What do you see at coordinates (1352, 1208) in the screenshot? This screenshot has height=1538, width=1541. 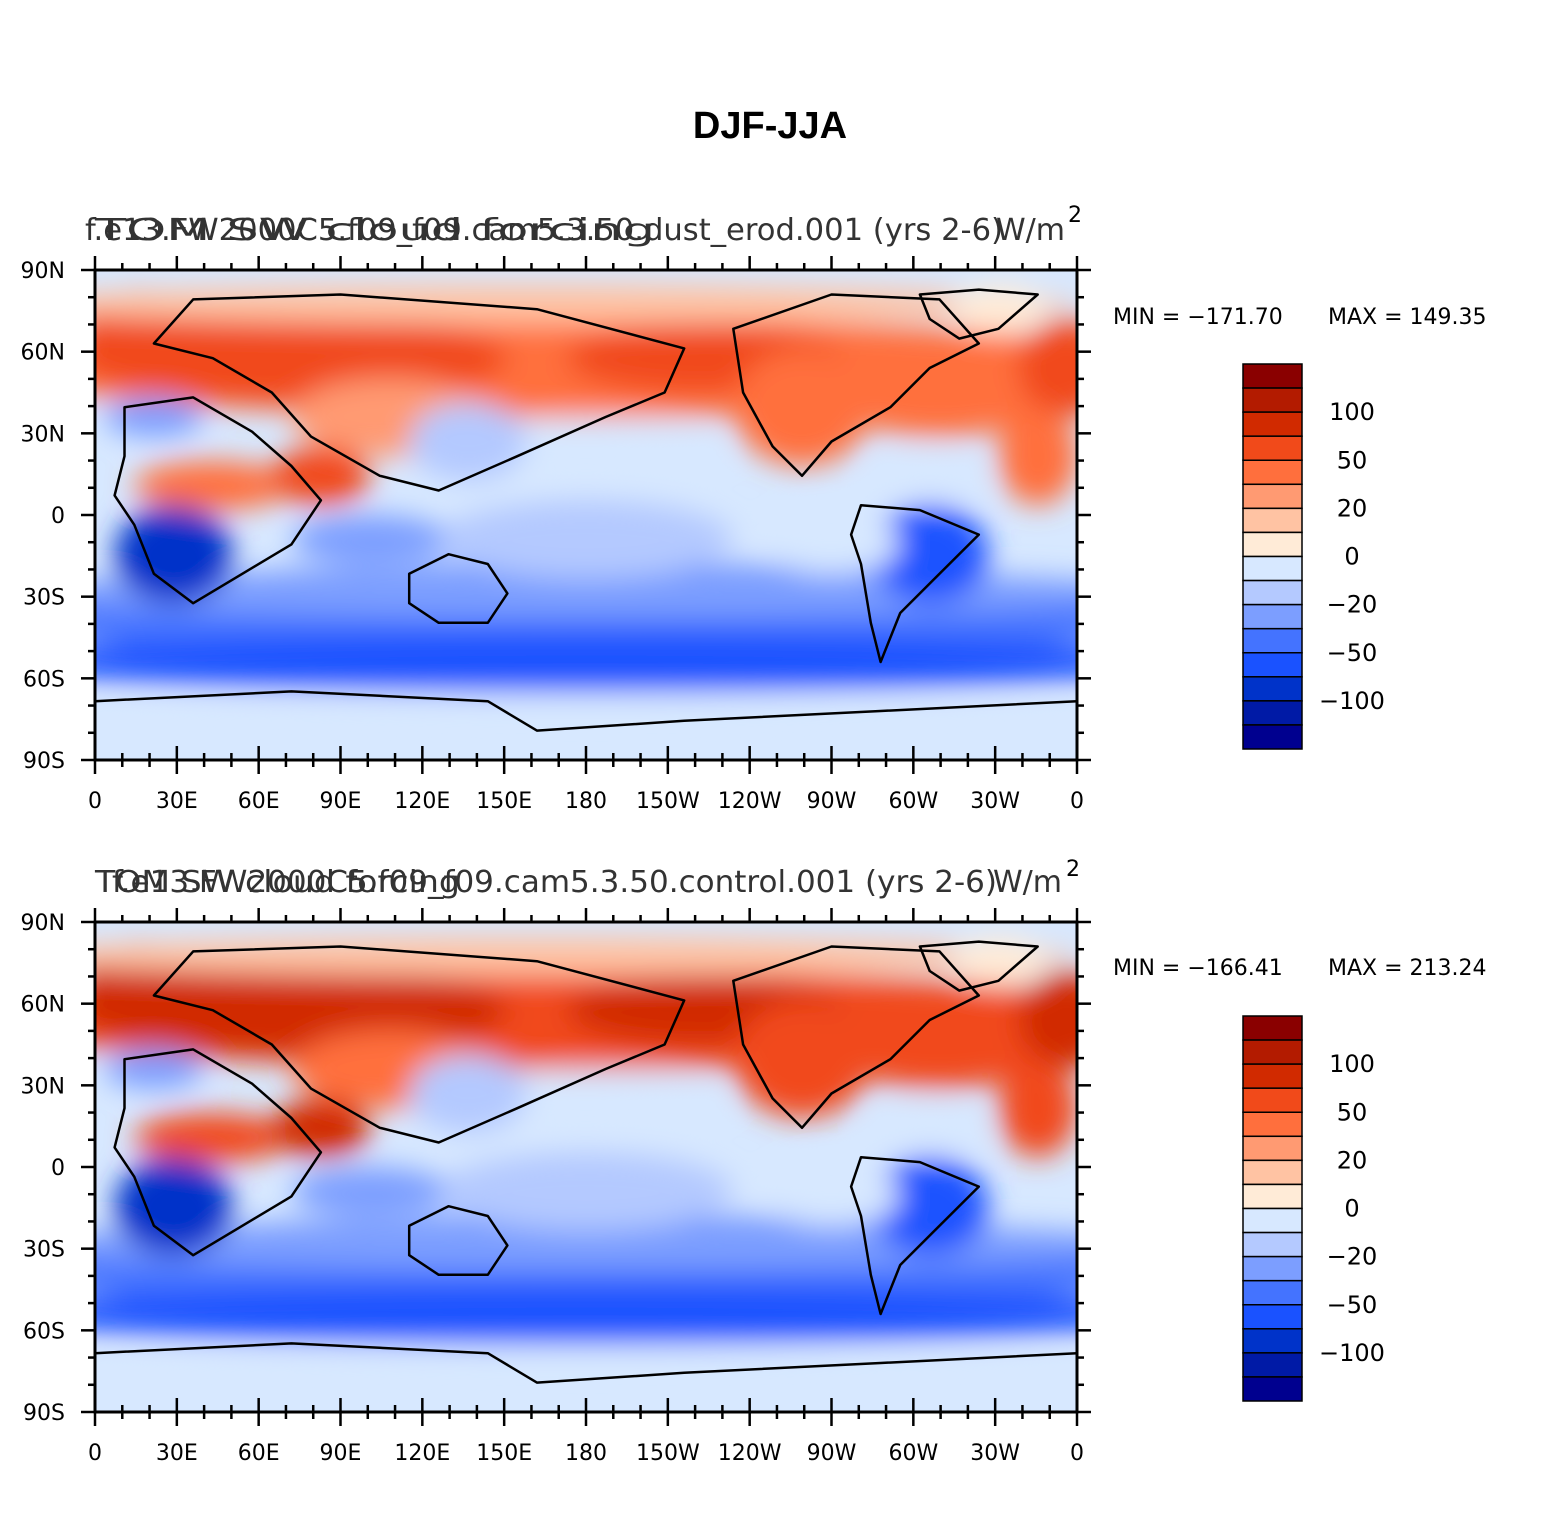 I see `panel-1-colorbar-labels: 100 50 20 0 −20 −50 −100` at bounding box center [1352, 1208].